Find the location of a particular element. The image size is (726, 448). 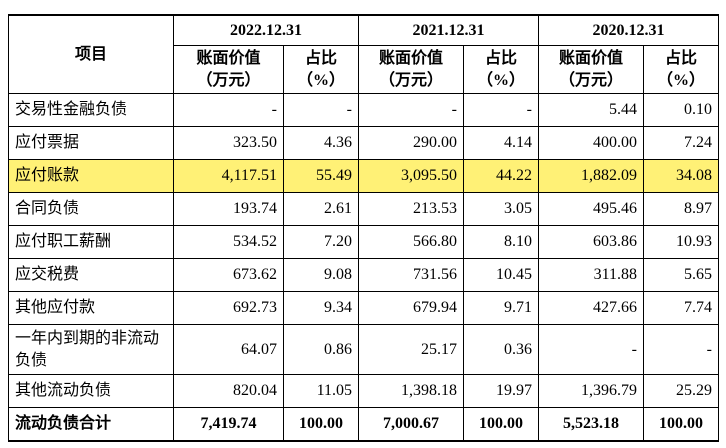

cell-value: 0.36 is located at coordinates (501, 349).